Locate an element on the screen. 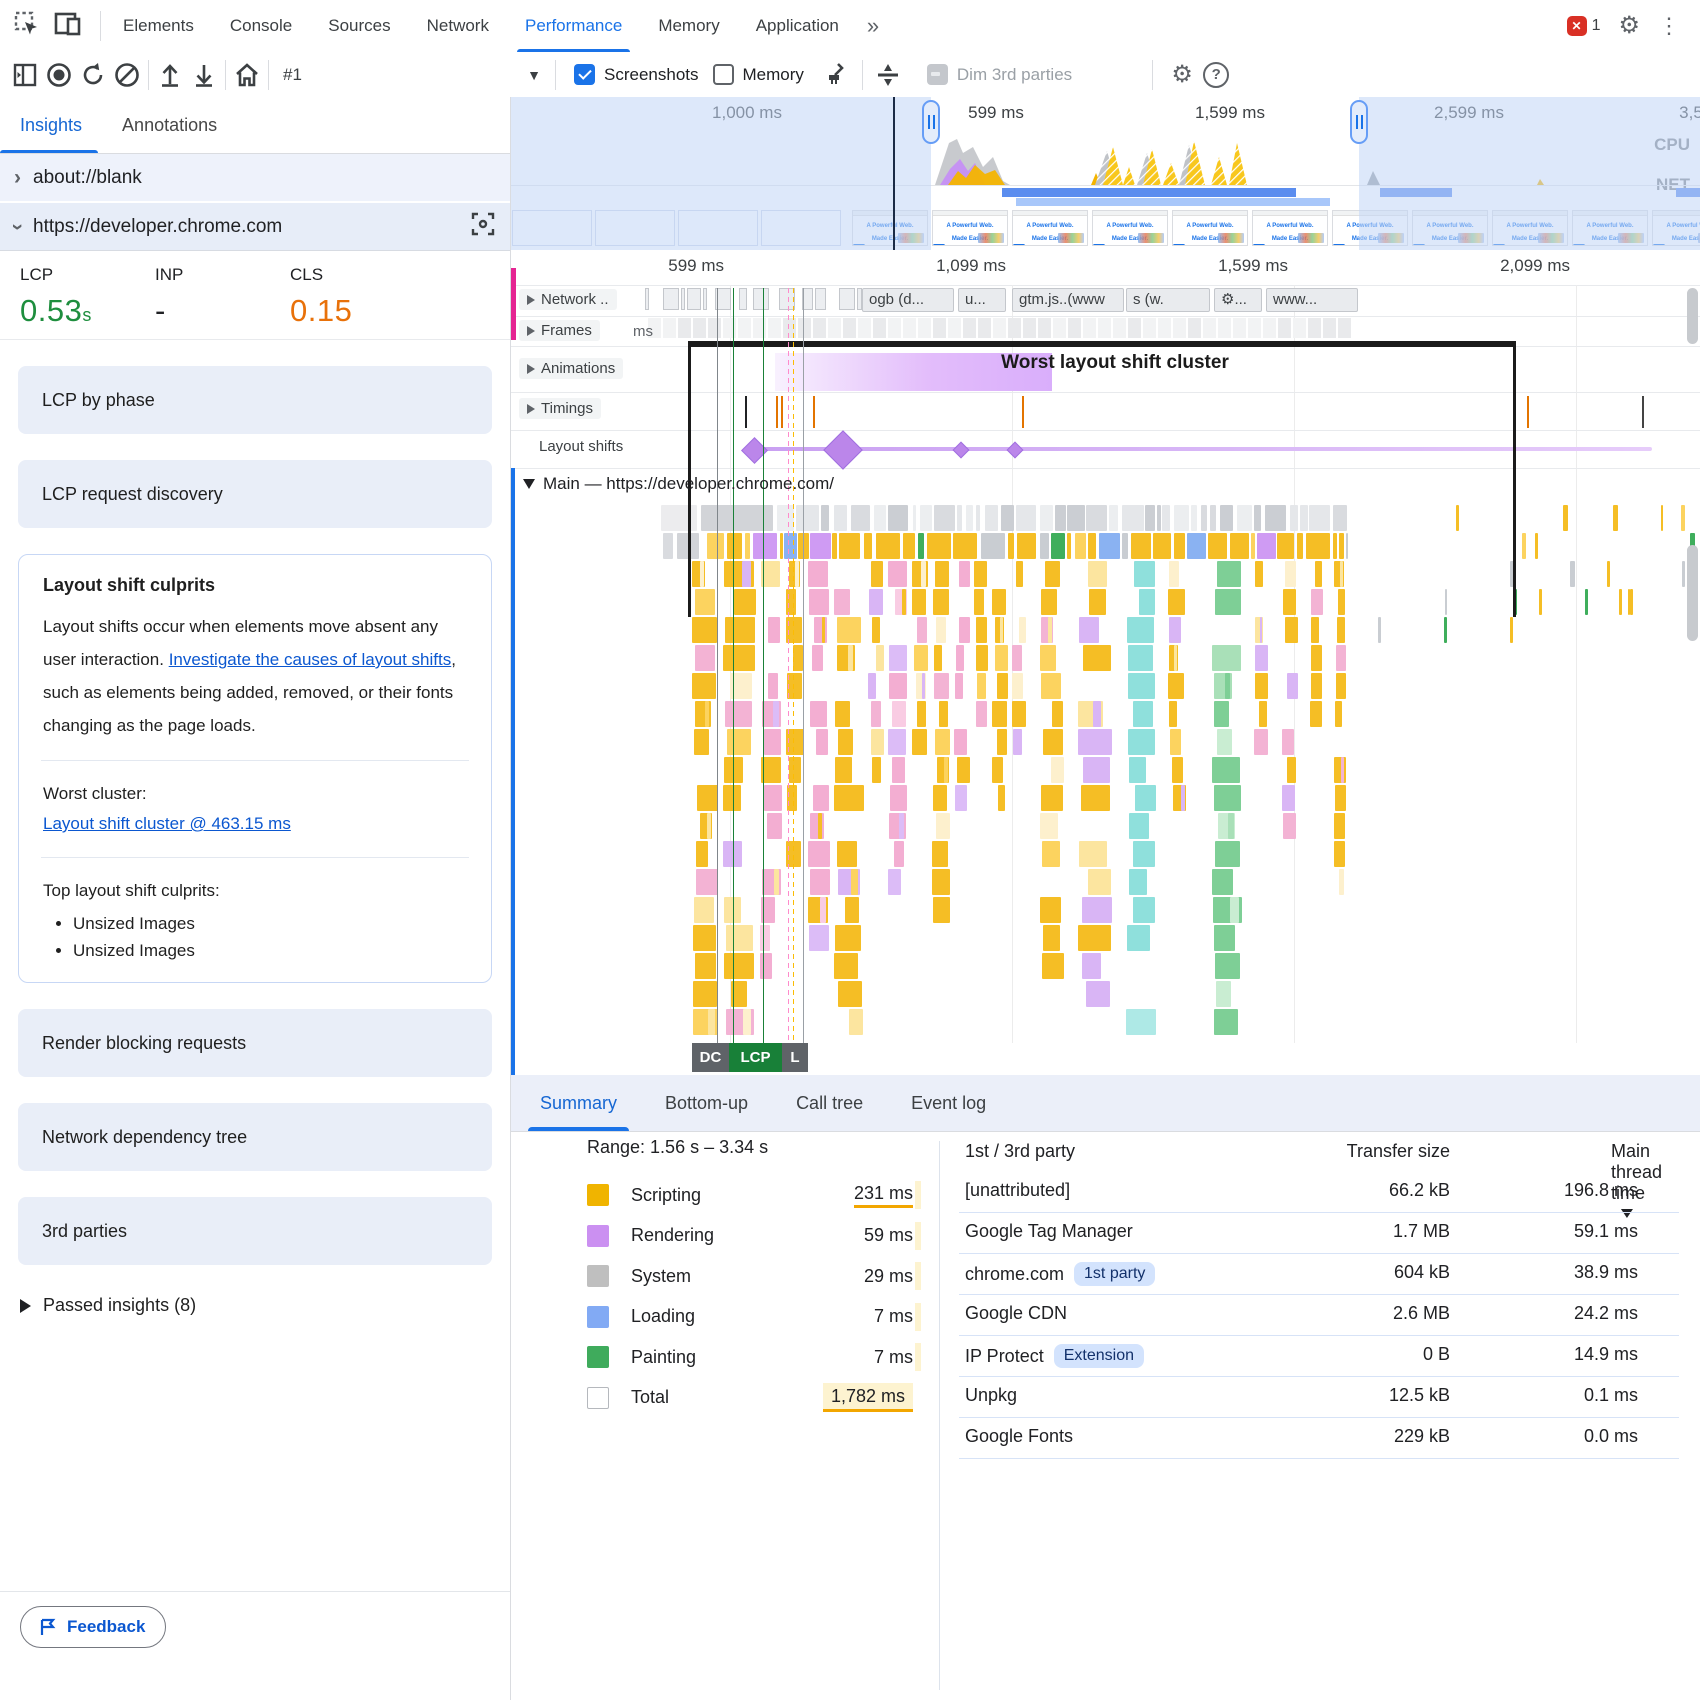  tab-application: Application is located at coordinates (797, 25).